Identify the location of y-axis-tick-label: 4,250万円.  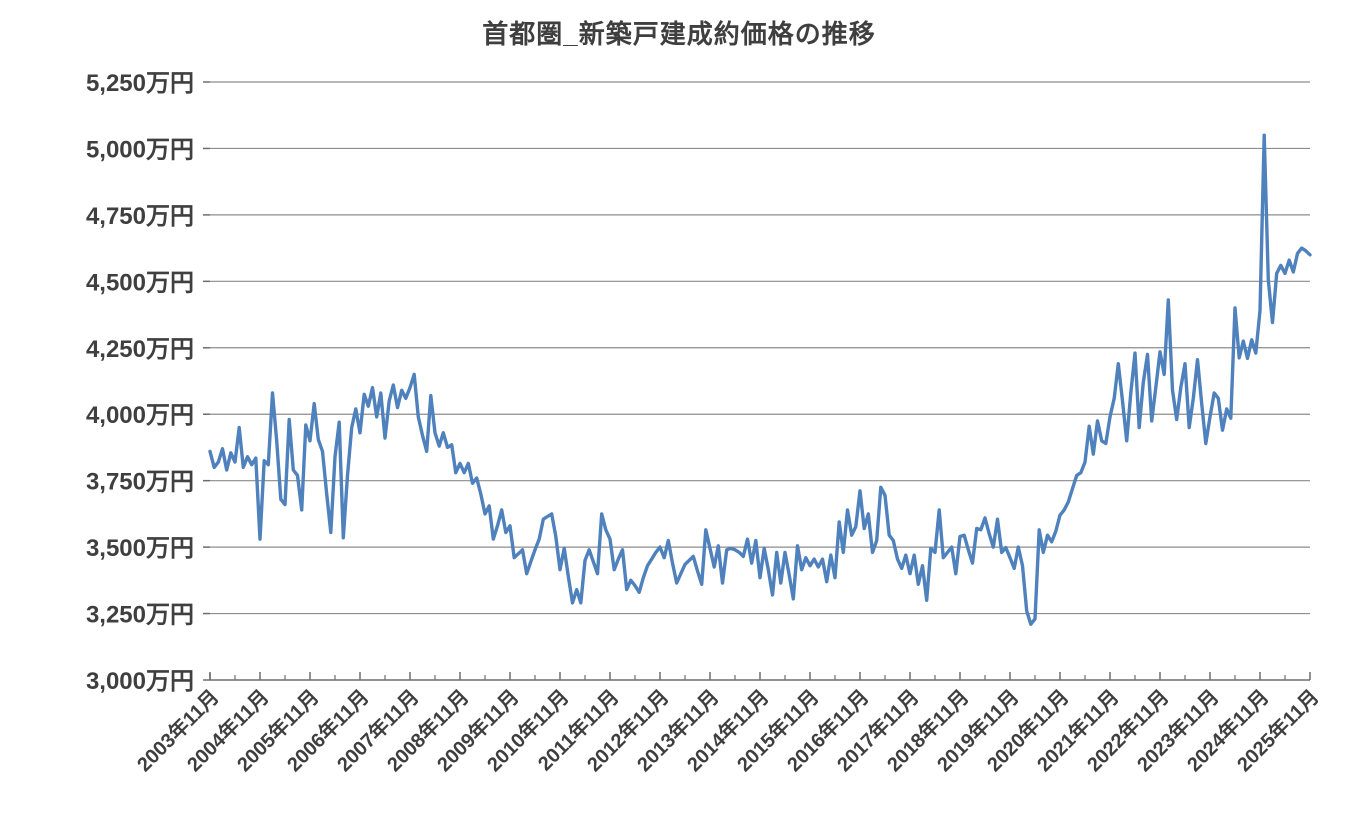
(140, 349).